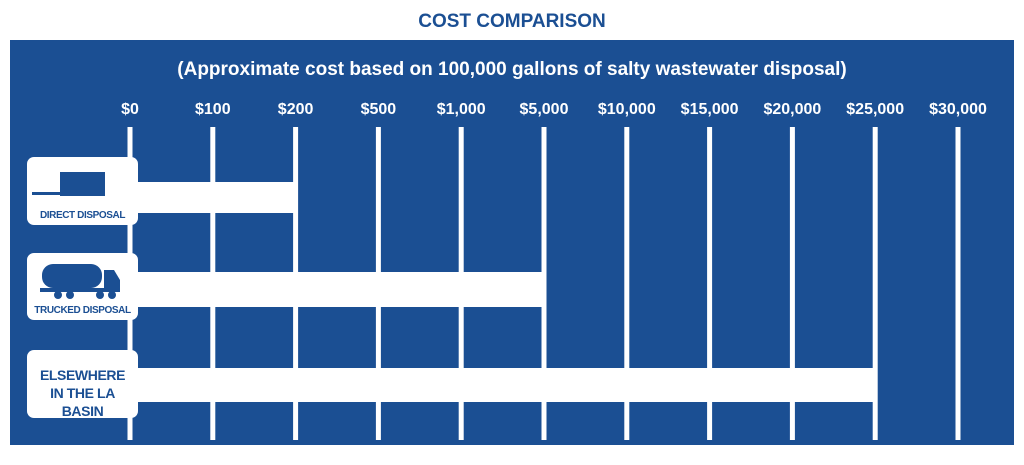 The width and height of the screenshot is (1024, 465). I want to click on x-tick-label: $100, so click(213, 109).